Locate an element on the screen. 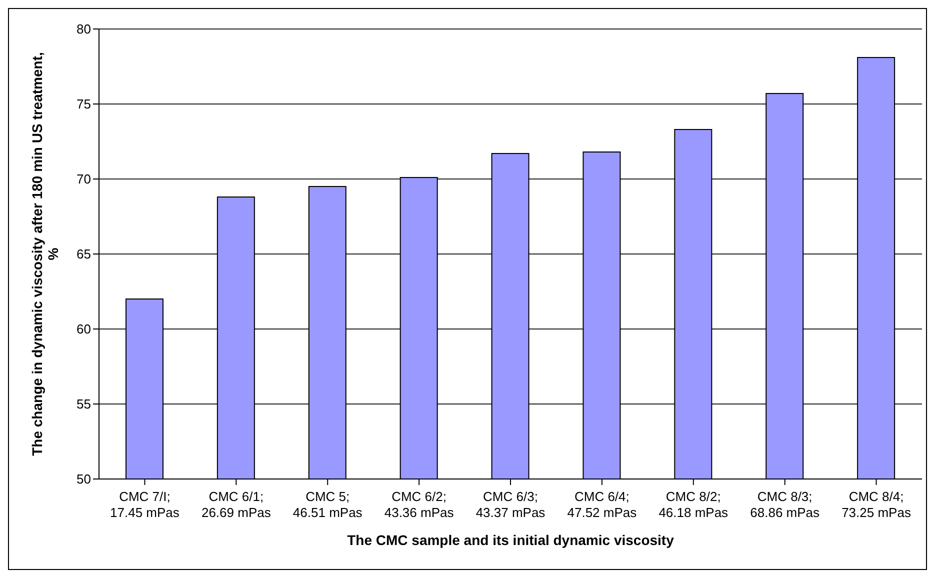  y-tick-label: 80 is located at coordinates (83, 29).